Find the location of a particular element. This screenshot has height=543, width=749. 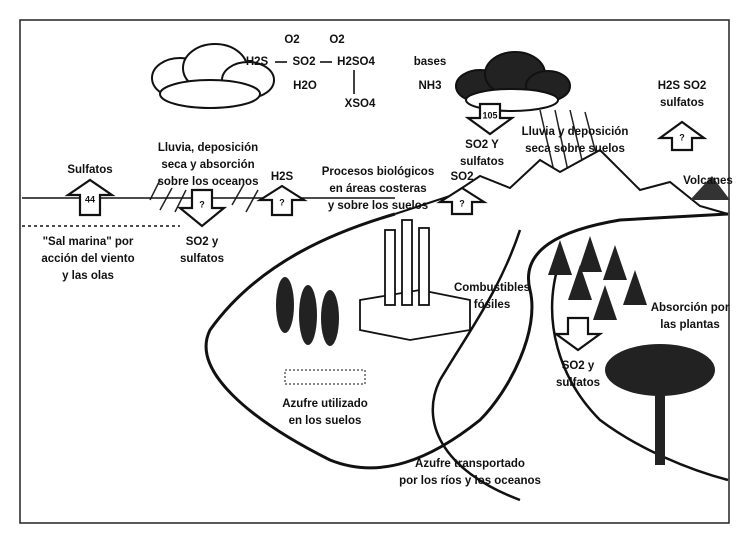

formula: bases is located at coordinates (430, 62).